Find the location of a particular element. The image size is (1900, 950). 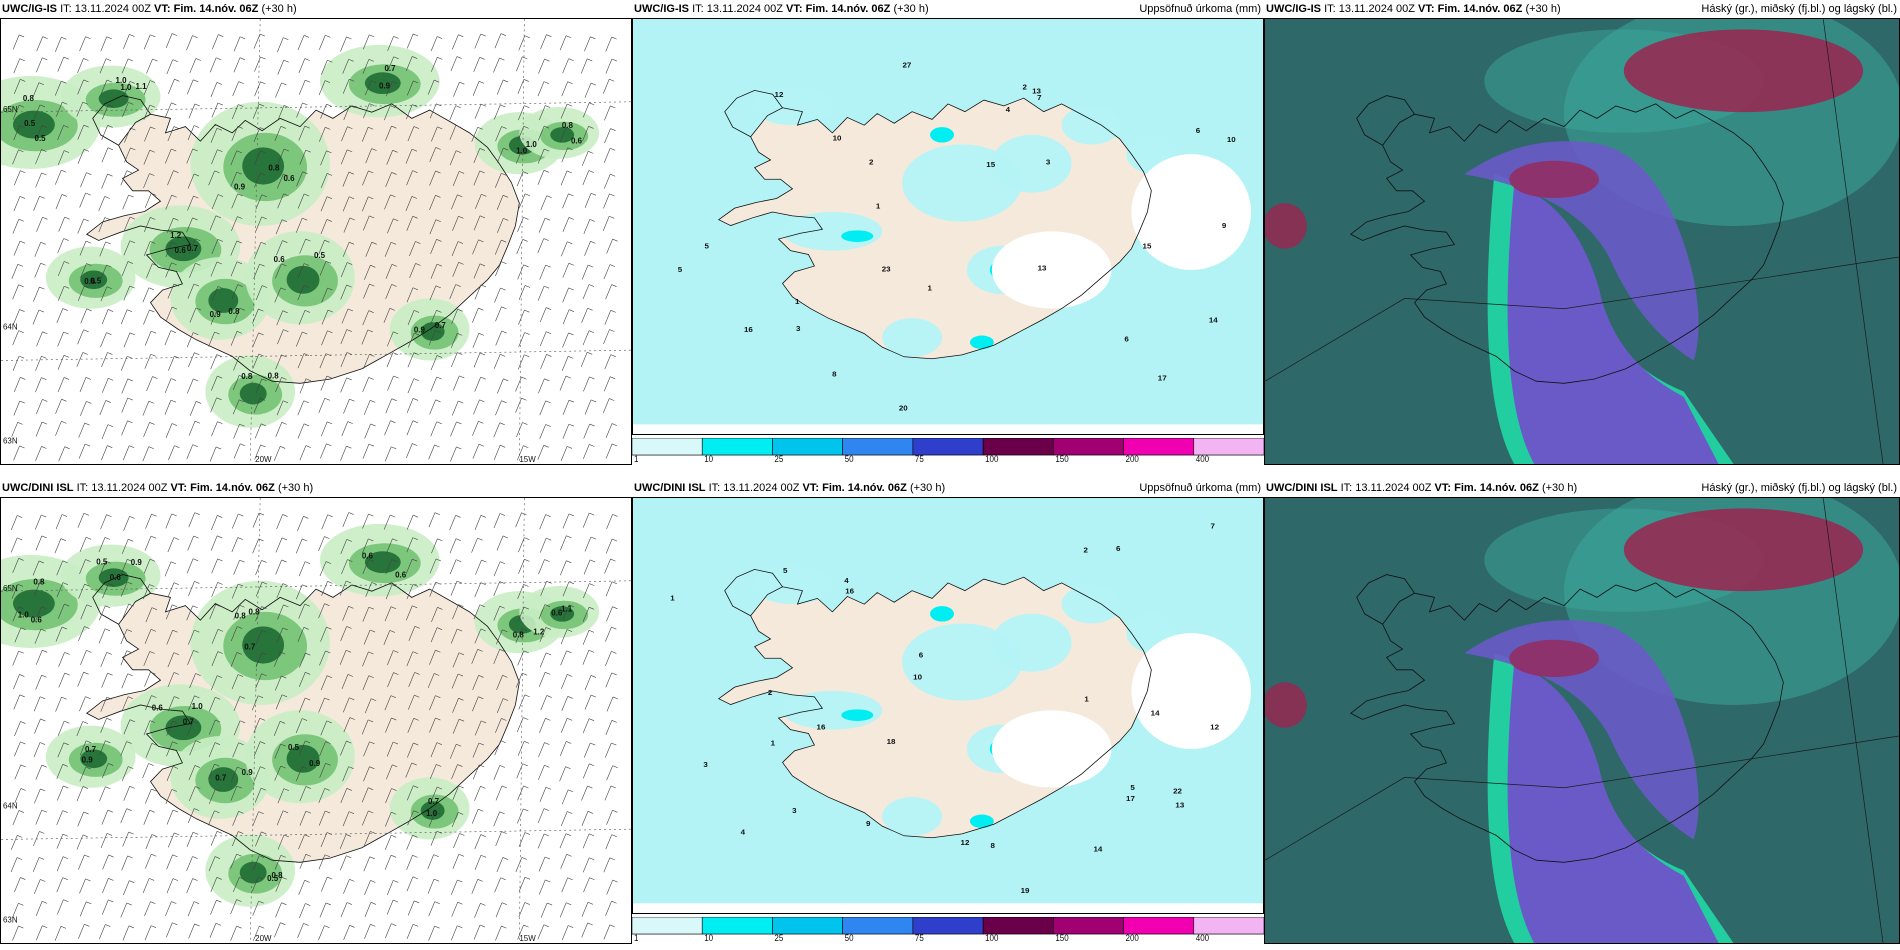

longitude-label: 15W is located at coordinates (527, 938).